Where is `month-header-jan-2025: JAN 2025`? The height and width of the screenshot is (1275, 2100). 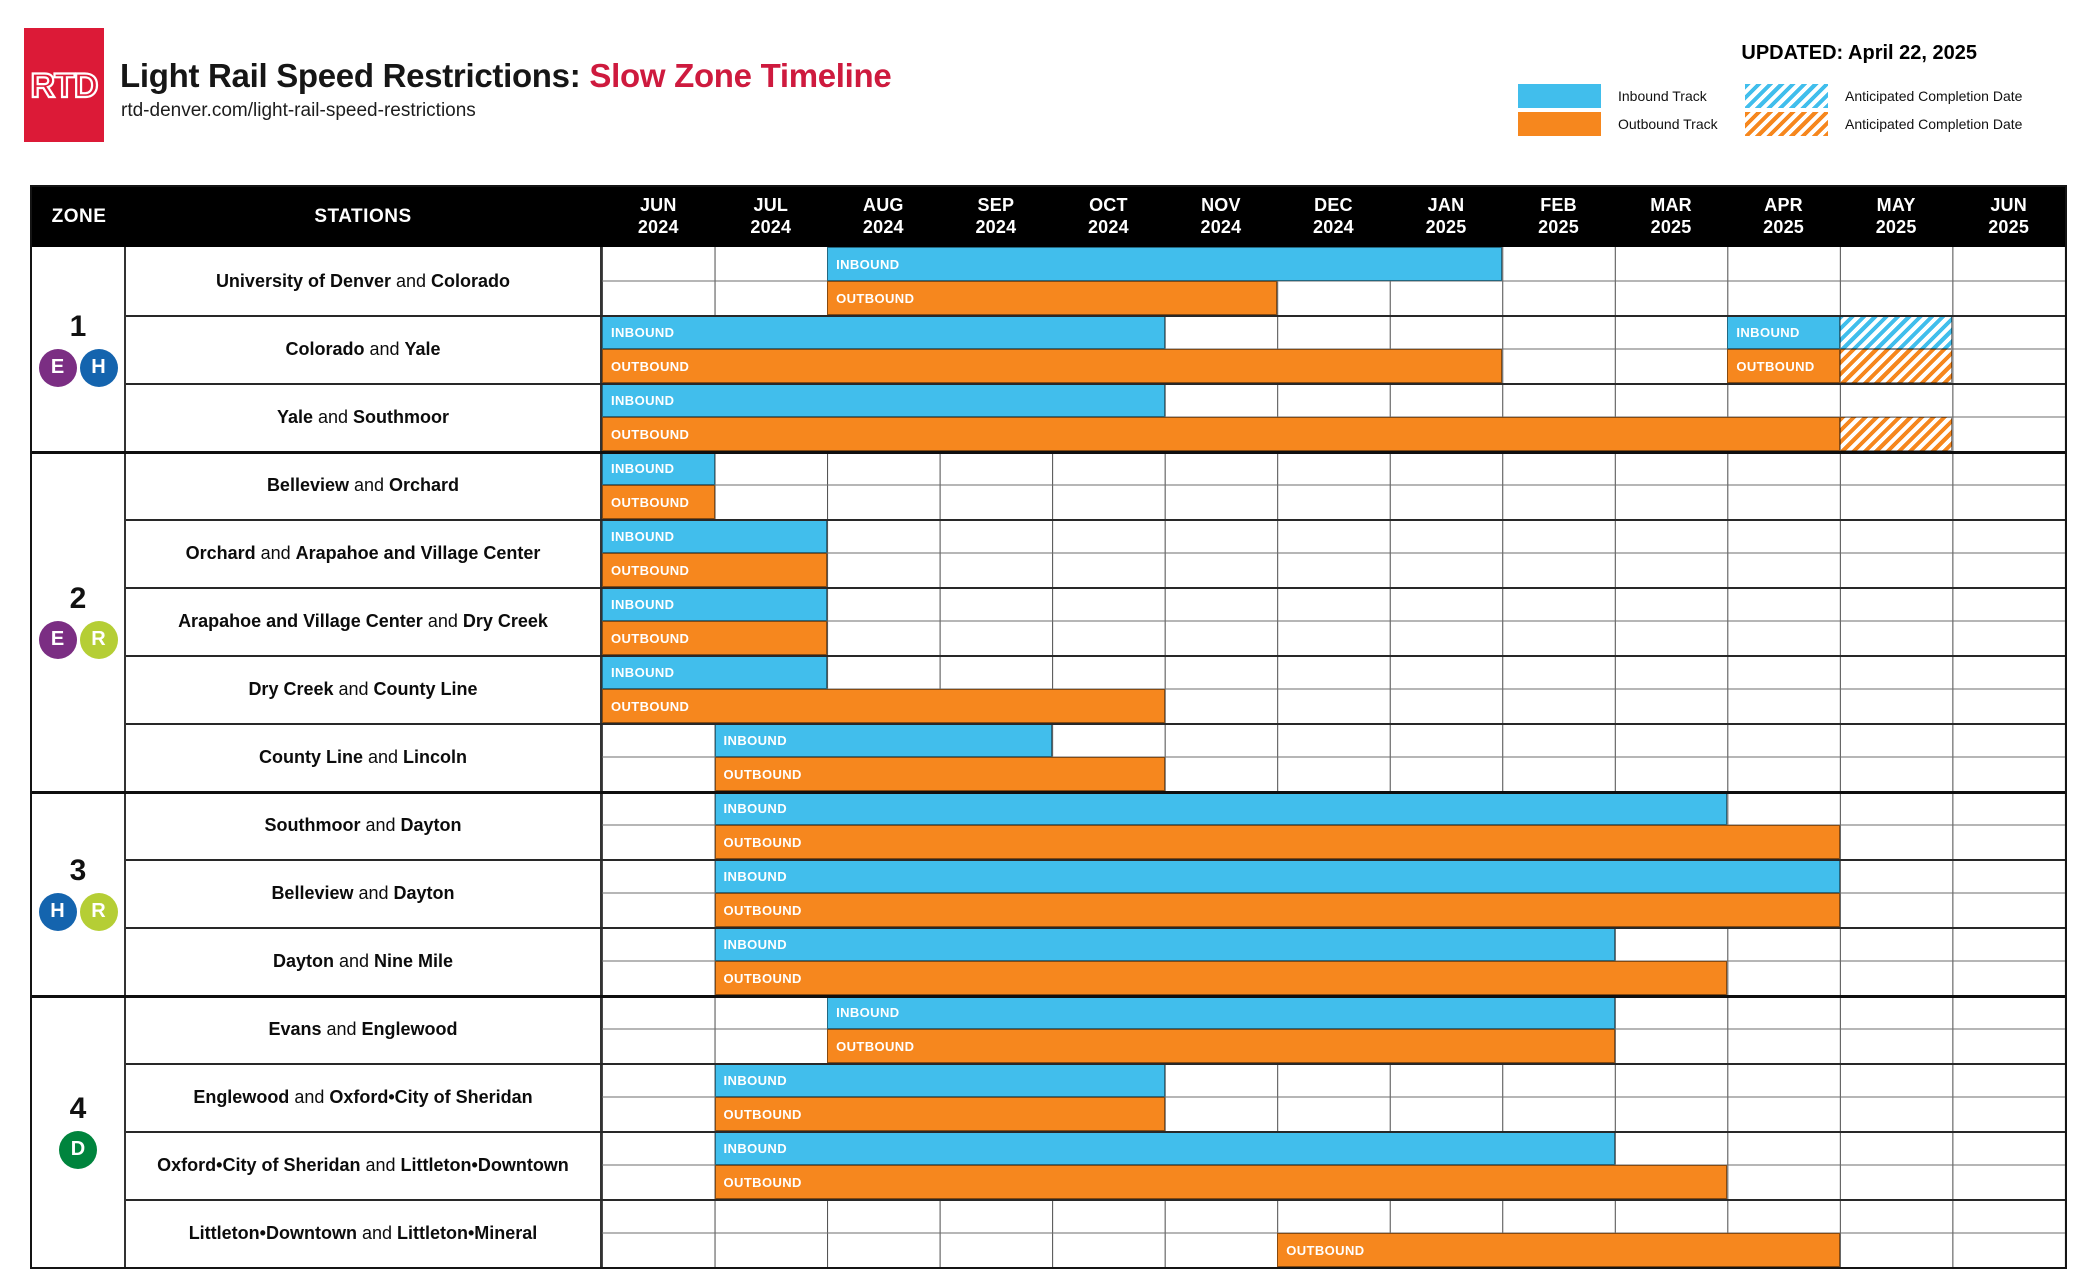
month-header-jan-2025: JAN 2025 is located at coordinates (1446, 216).